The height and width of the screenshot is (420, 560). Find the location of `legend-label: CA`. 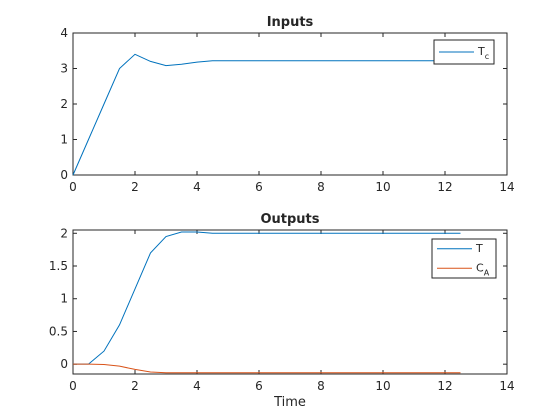

legend-label: CA is located at coordinates (483, 269).